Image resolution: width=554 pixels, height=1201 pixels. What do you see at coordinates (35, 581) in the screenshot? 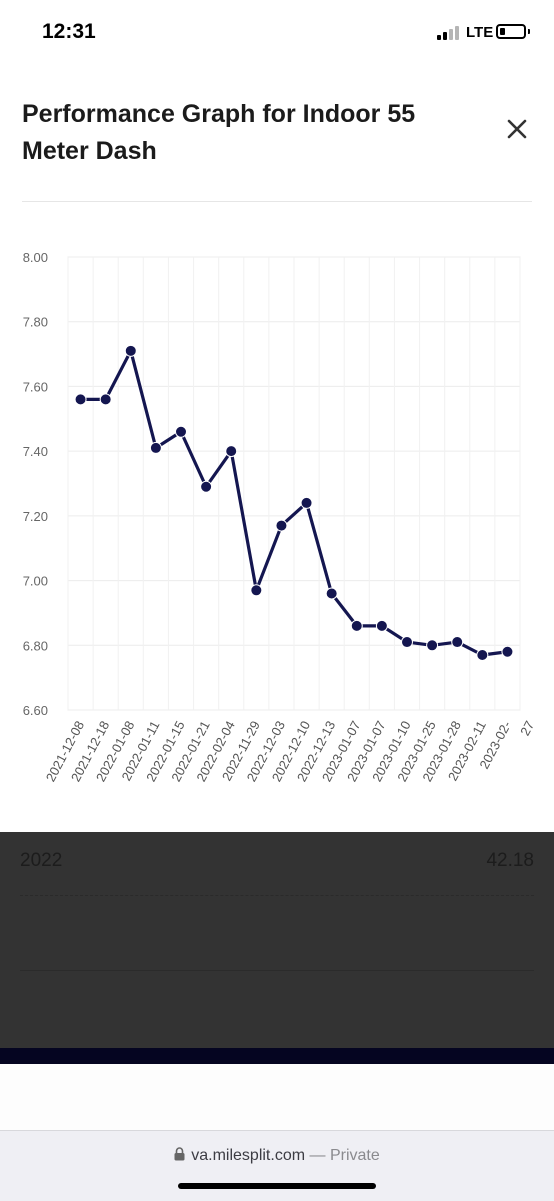
I see `y-tick-label: 7.00` at bounding box center [35, 581].